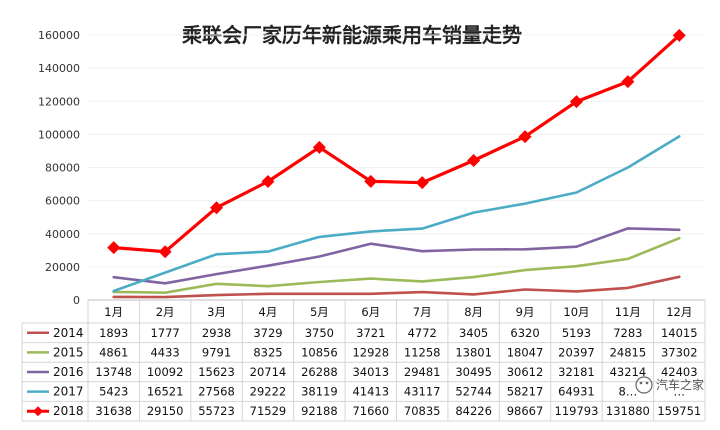 The image size is (720, 430). What do you see at coordinates (422, 312) in the screenshot?
I see `x-category-label: 7月` at bounding box center [422, 312].